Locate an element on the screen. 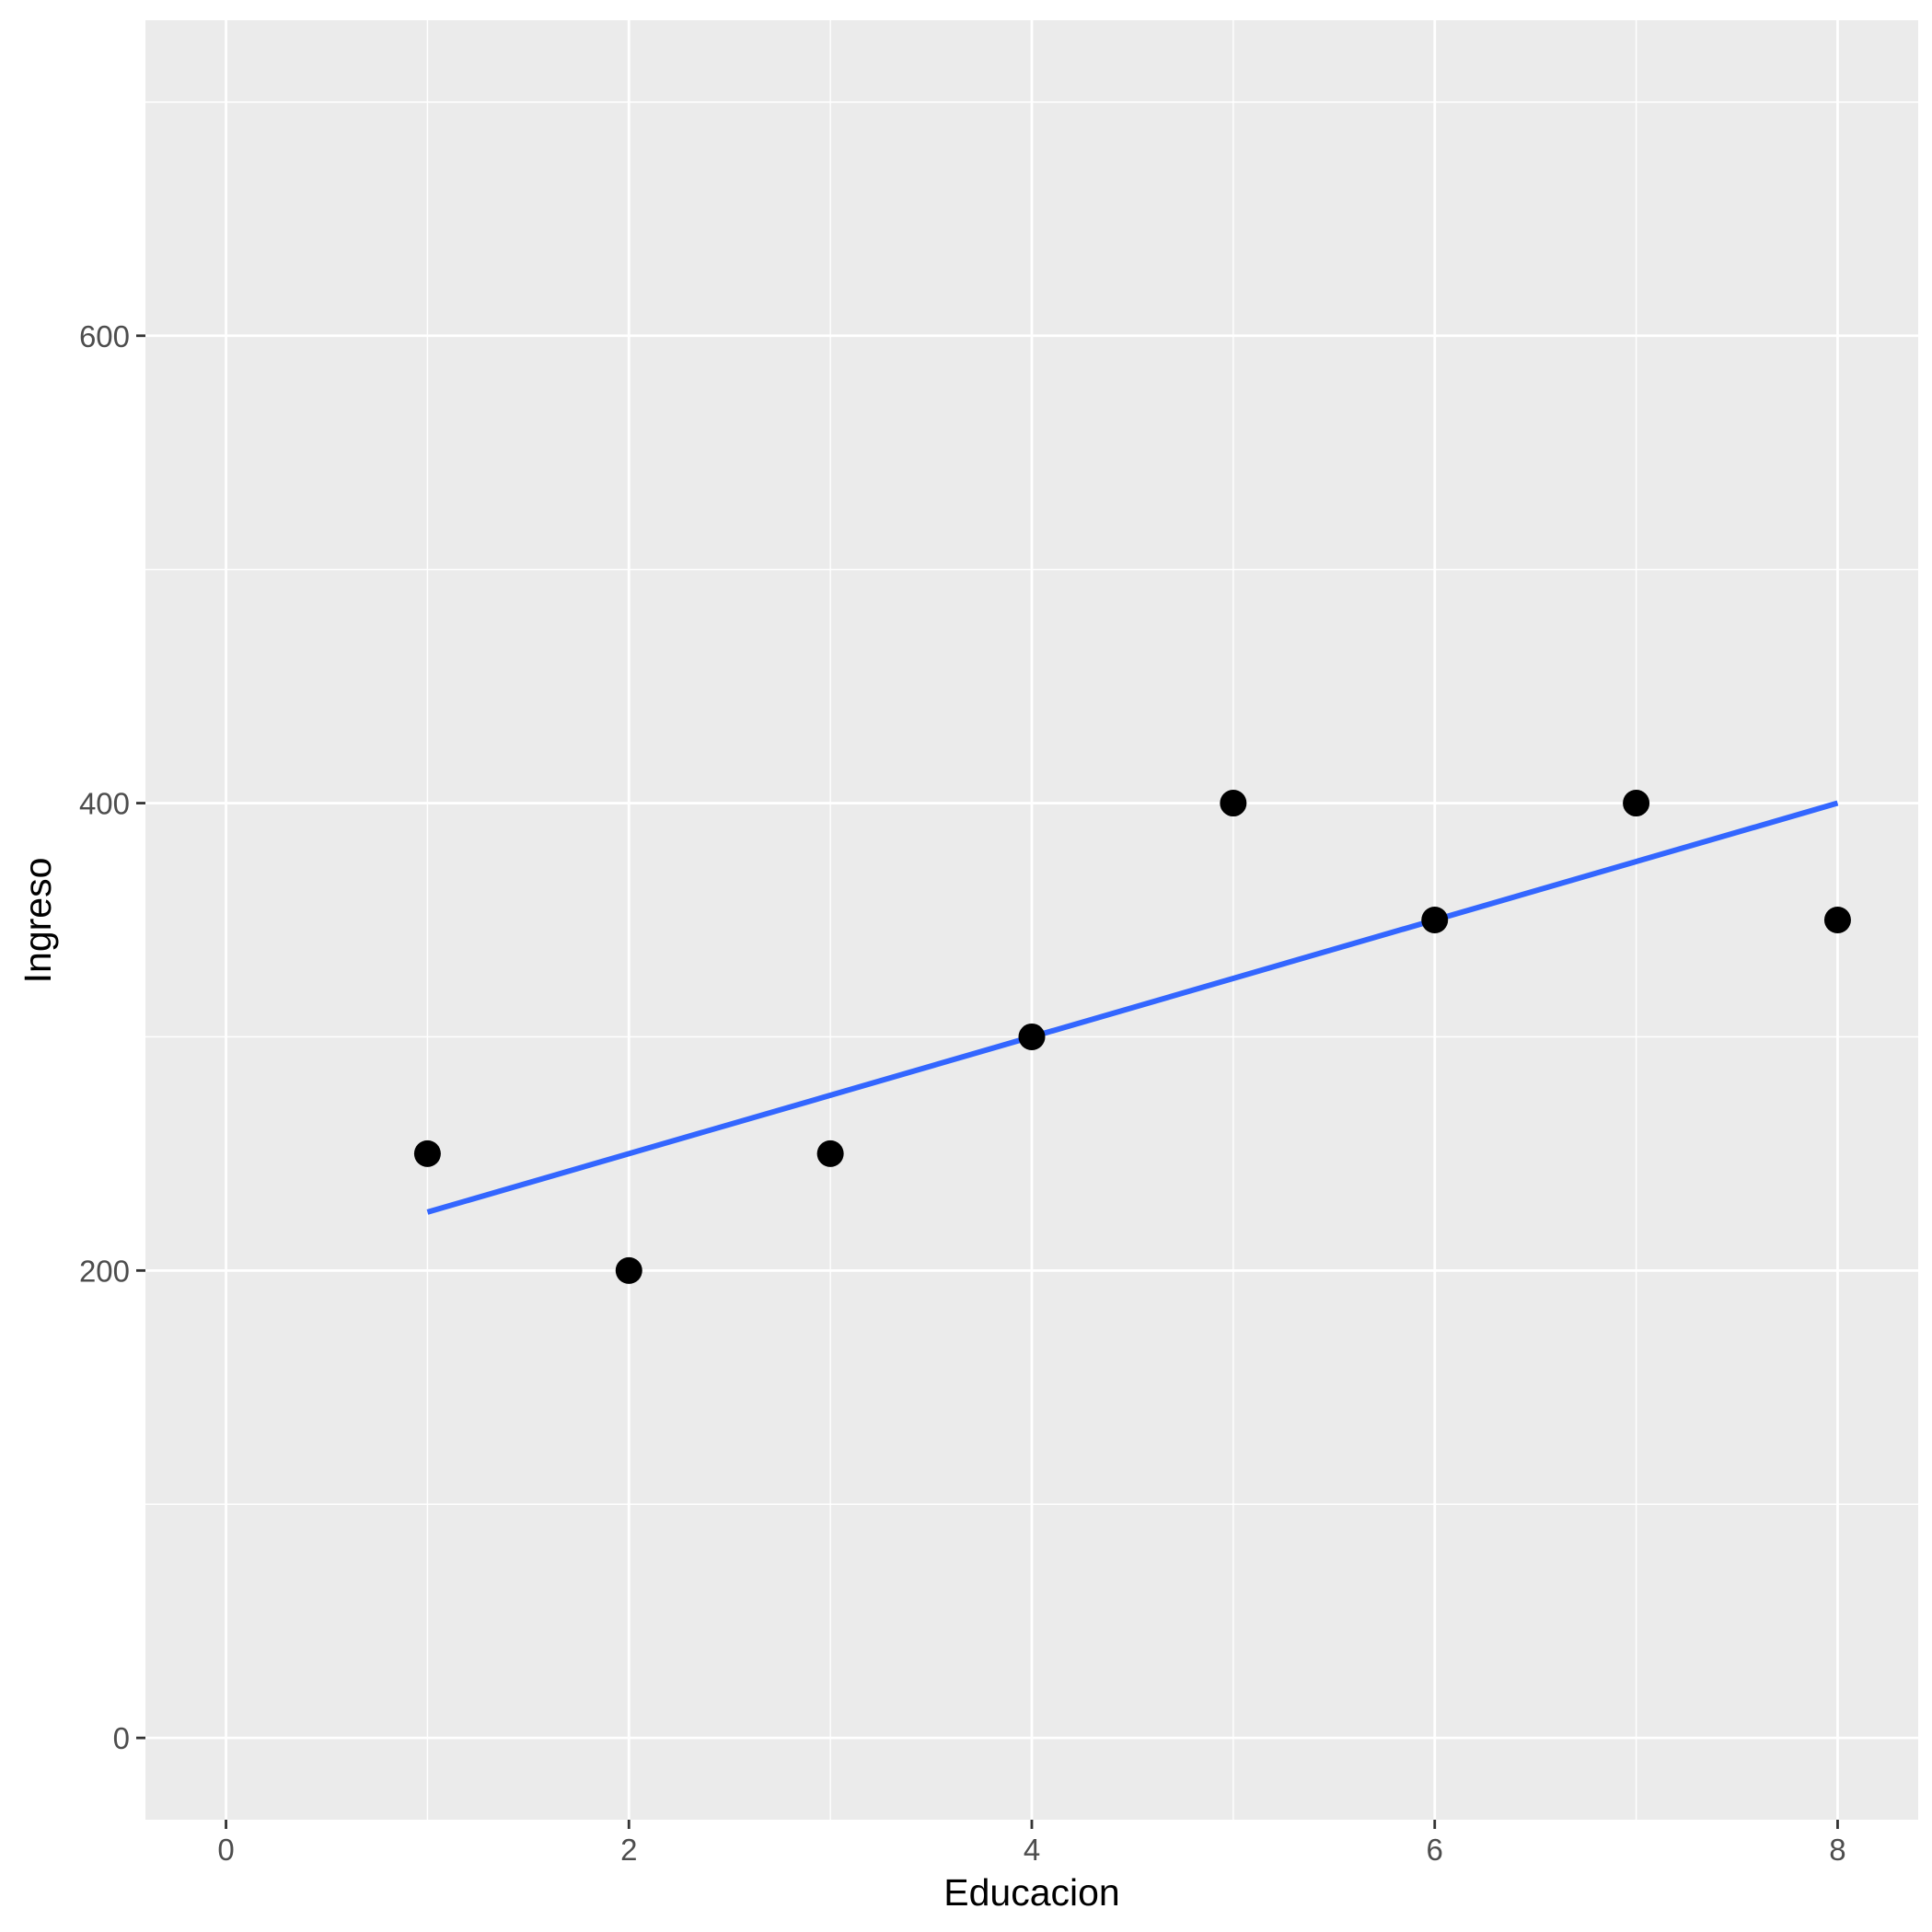 This screenshot has height=1932, width=1932. x-tick-label: 0 is located at coordinates (226, 1850).